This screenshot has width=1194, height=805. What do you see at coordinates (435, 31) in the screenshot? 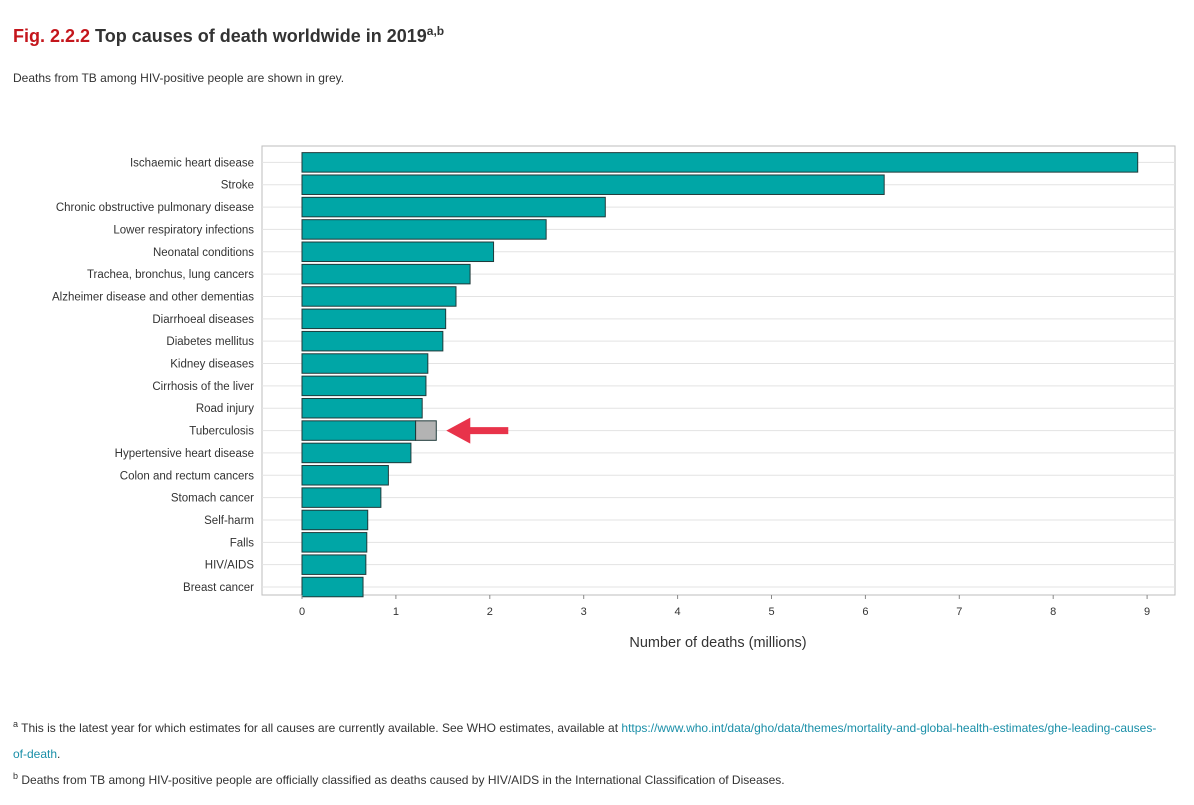
I see `figure-title-superscript: a,b` at bounding box center [435, 31].